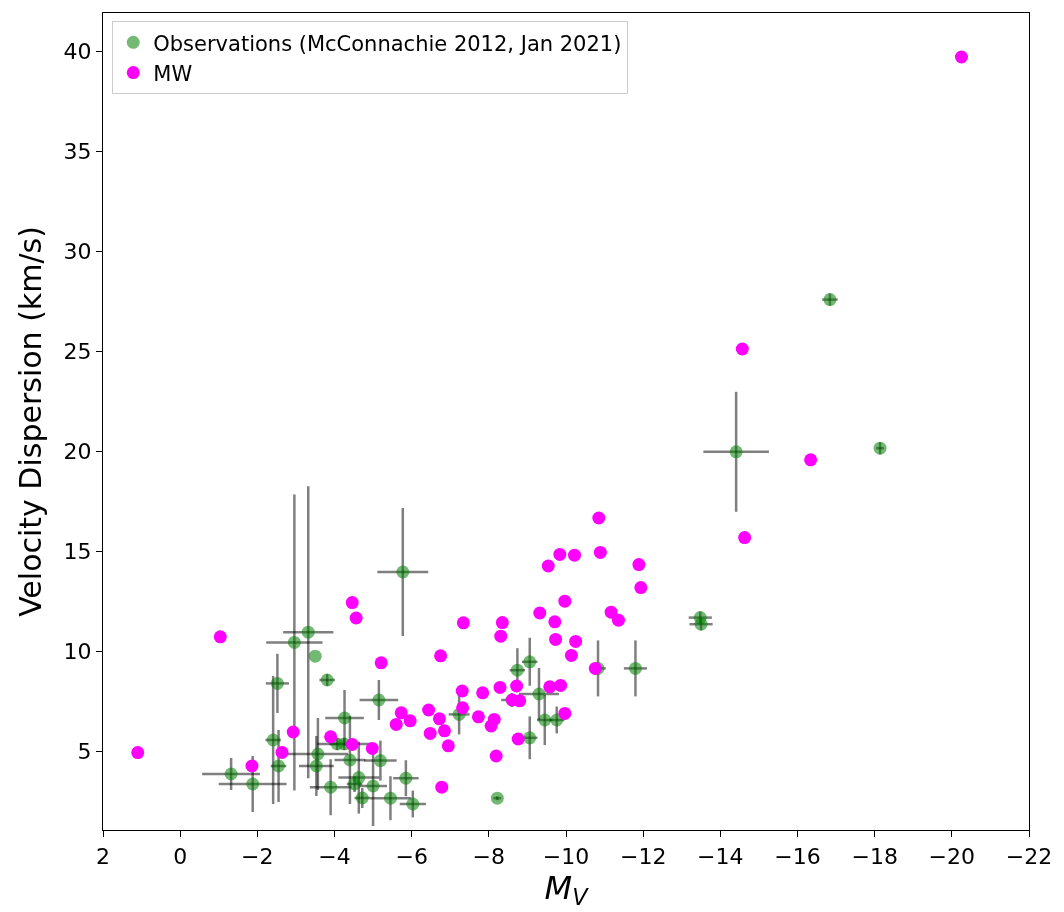 The image size is (1064, 912). Describe the element at coordinates (77, 651) in the screenshot. I see `y-tick-label: 10` at that location.